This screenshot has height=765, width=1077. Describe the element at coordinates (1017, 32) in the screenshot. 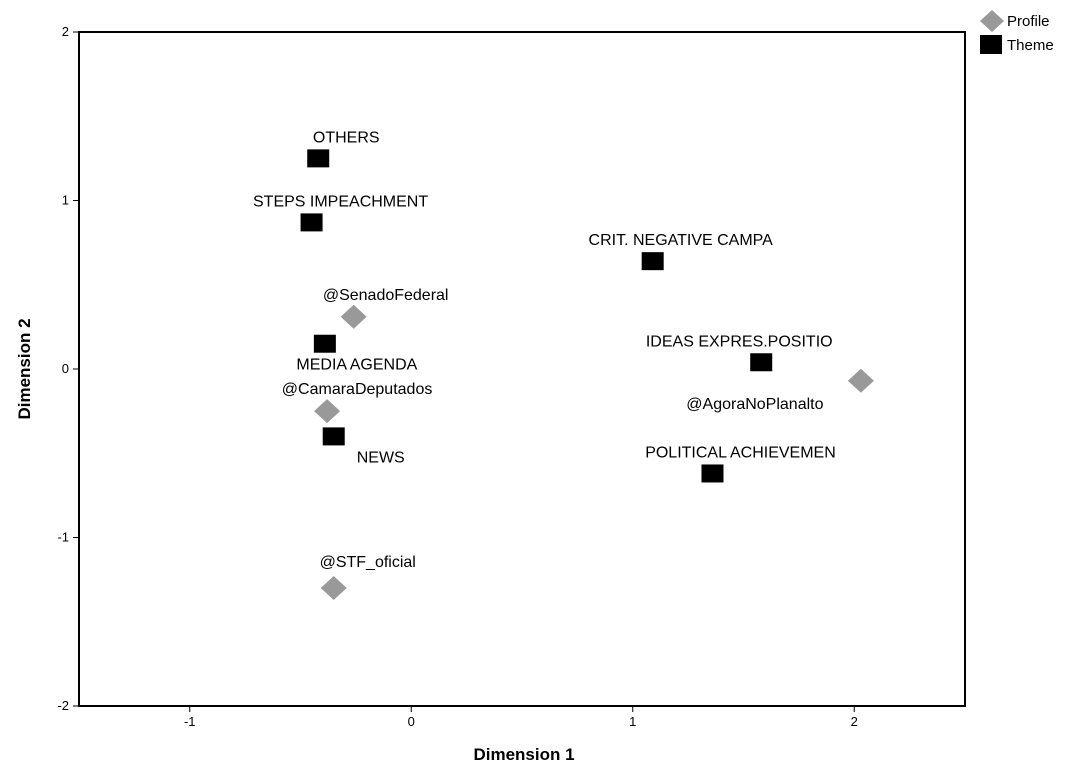

I see `legend: Profile Theme` at that location.